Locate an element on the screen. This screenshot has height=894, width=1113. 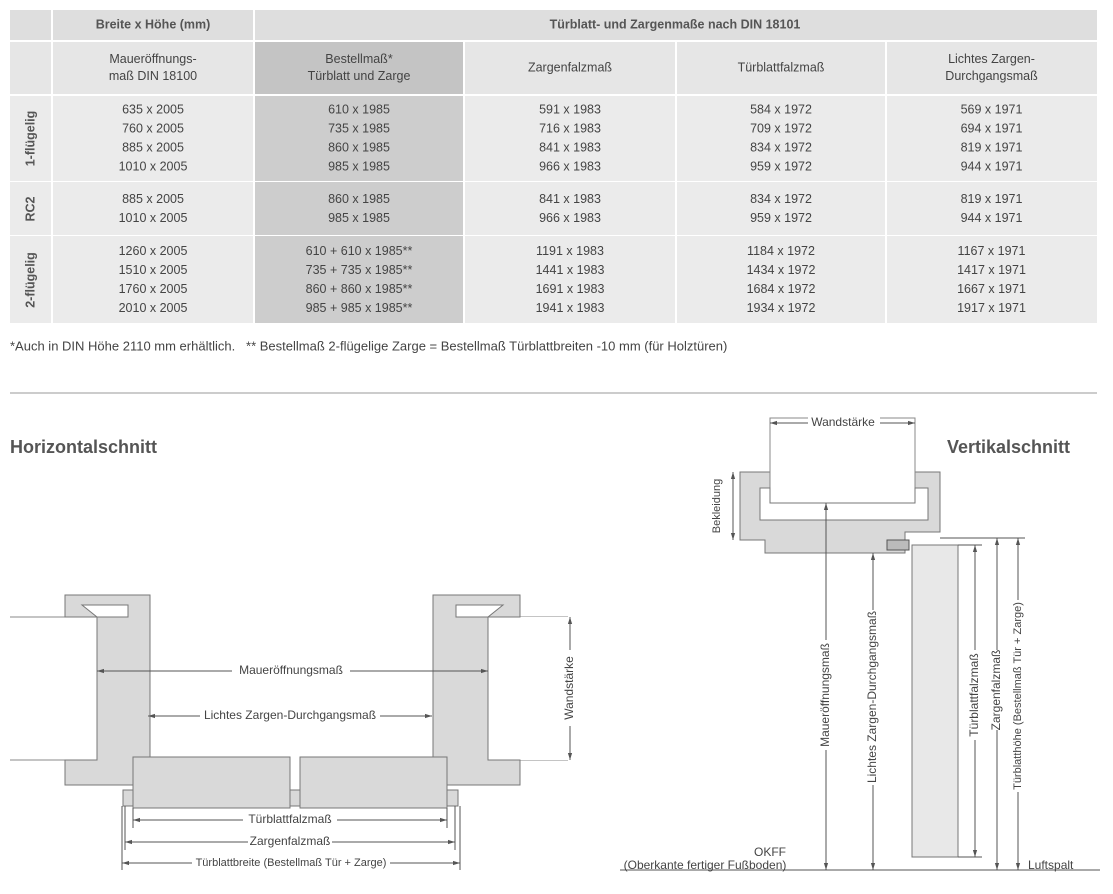
cell-text: 841 x 1983 is located at coordinates (570, 199).